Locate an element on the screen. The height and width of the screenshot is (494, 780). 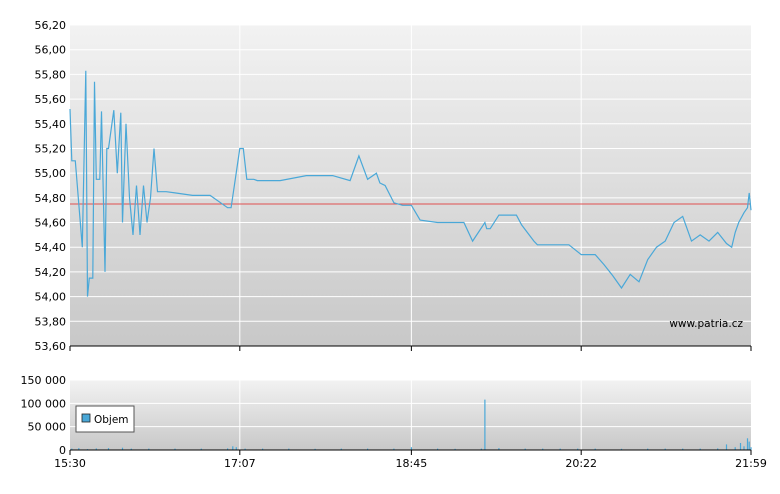
price-y-tick-label: 55,00 is located at coordinates (51, 173).